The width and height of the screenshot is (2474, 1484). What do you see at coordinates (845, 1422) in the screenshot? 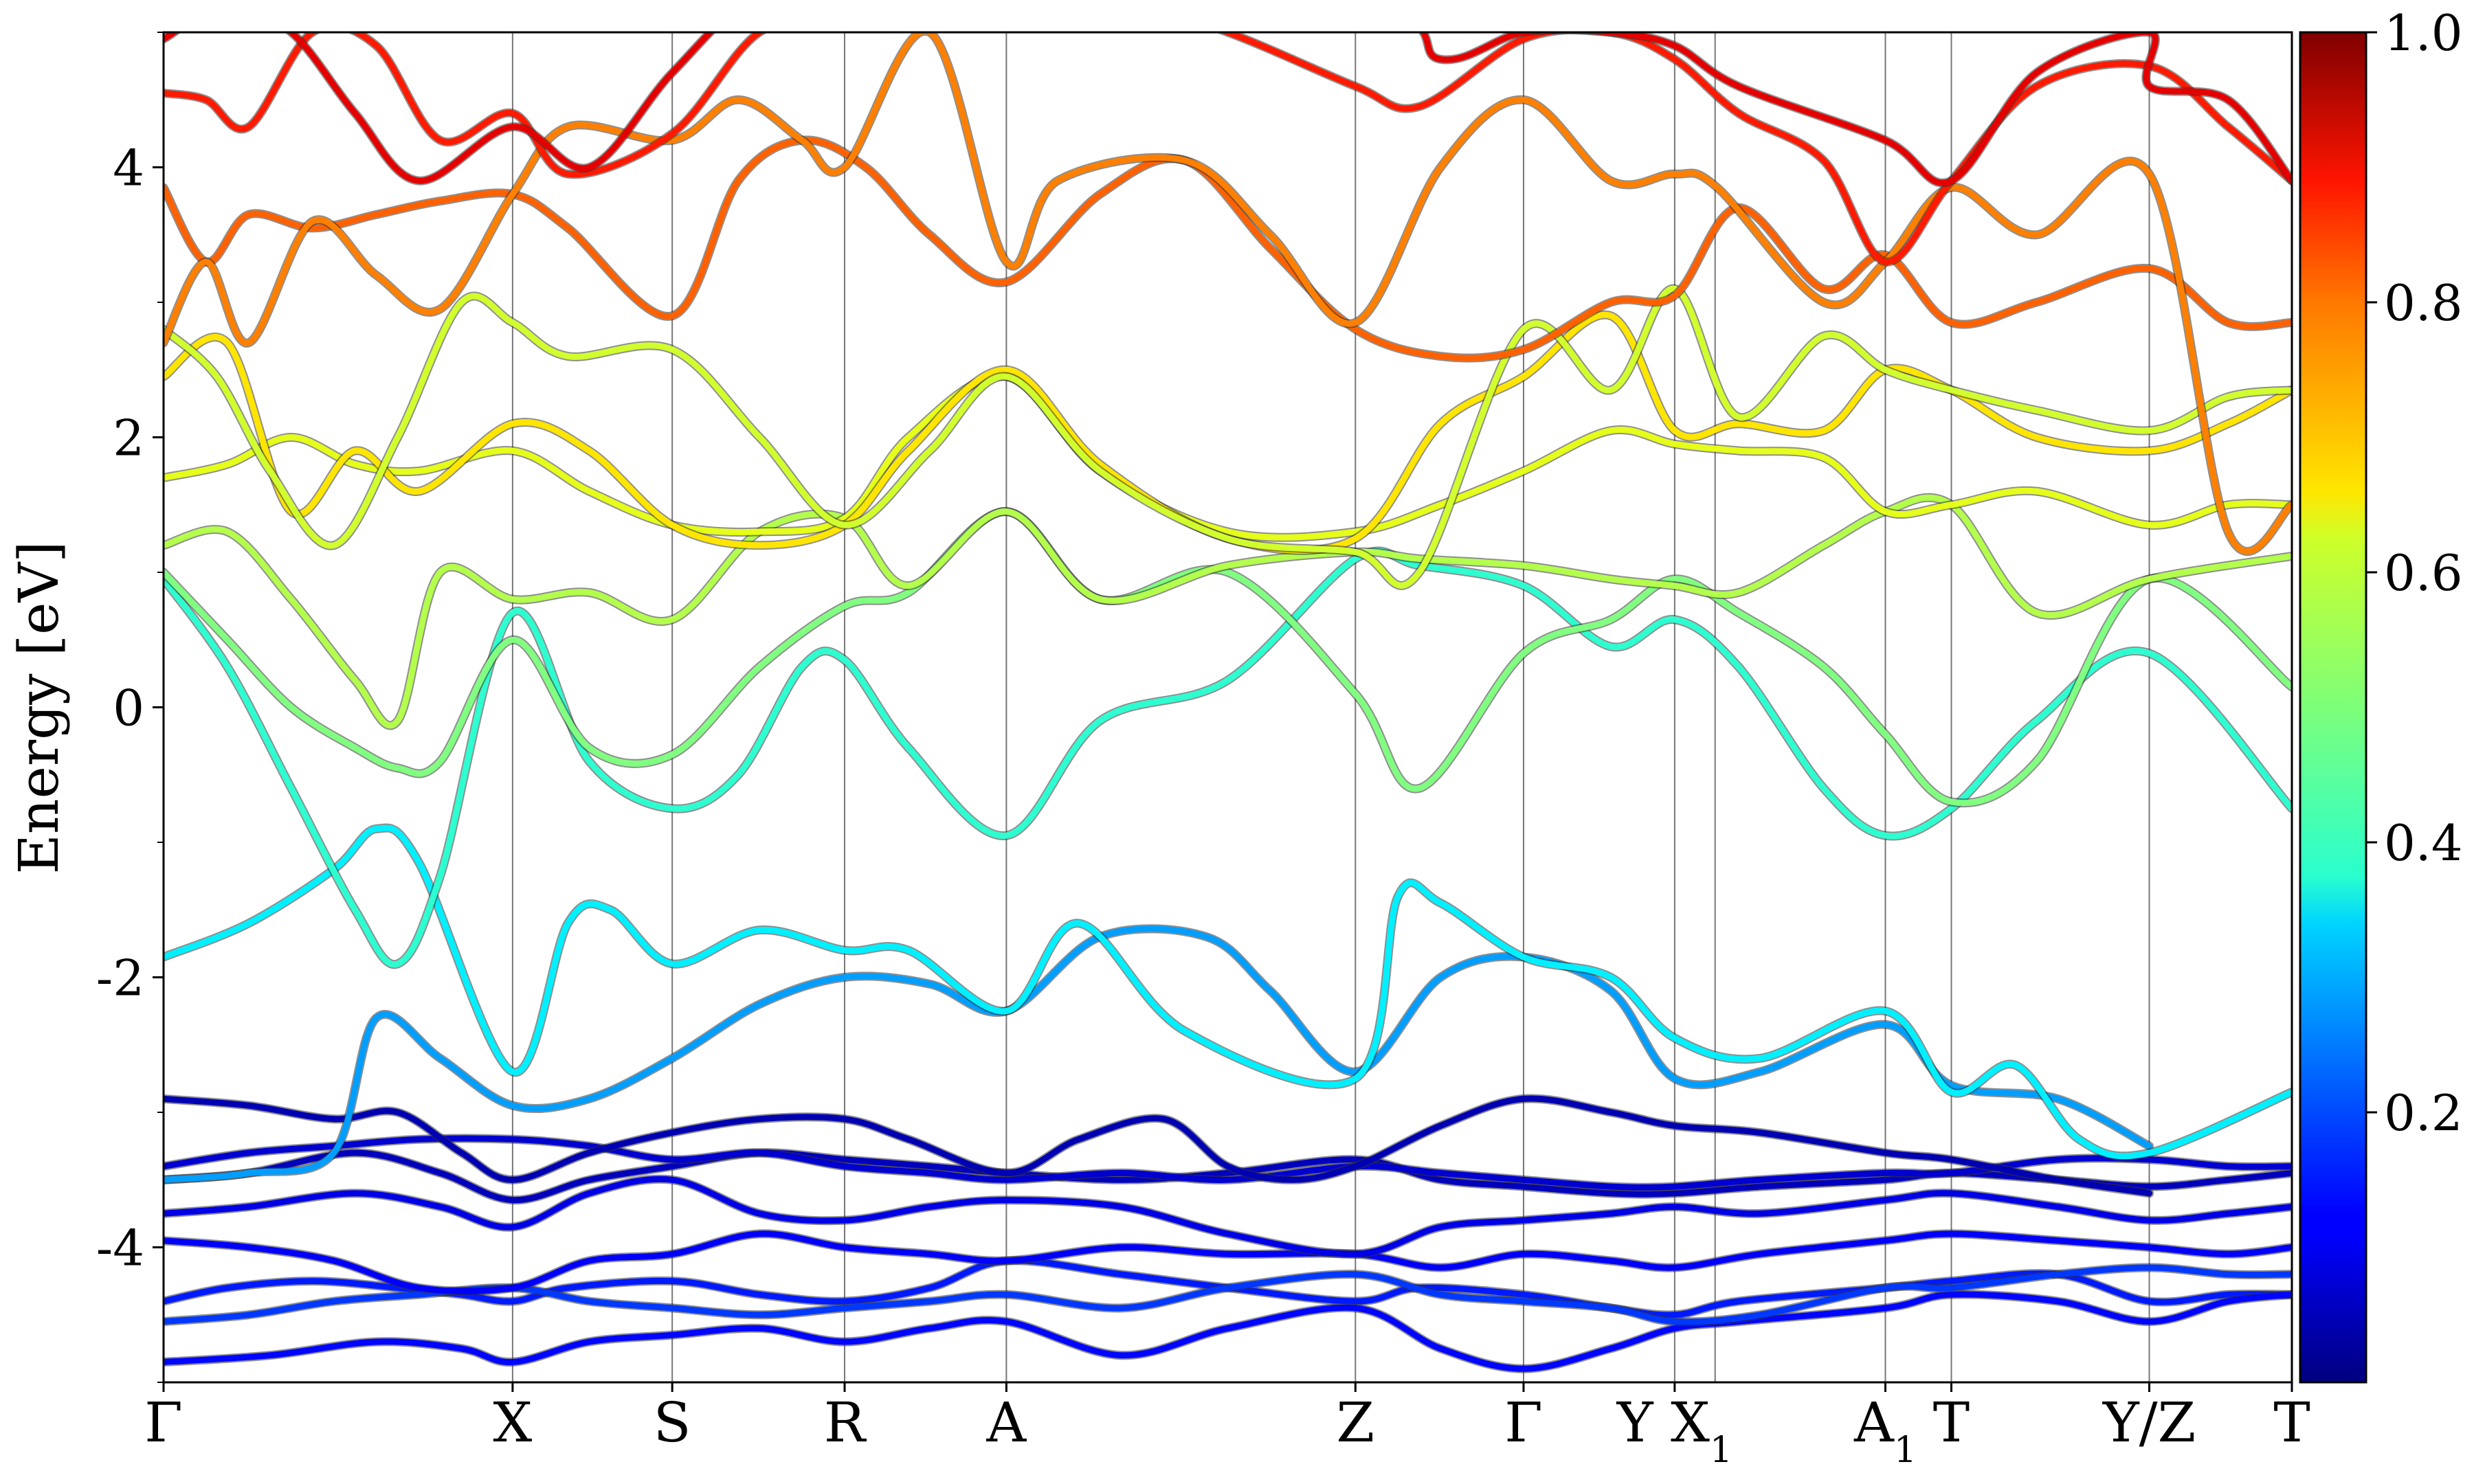
I see `x-tick-label: R` at bounding box center [845, 1422].